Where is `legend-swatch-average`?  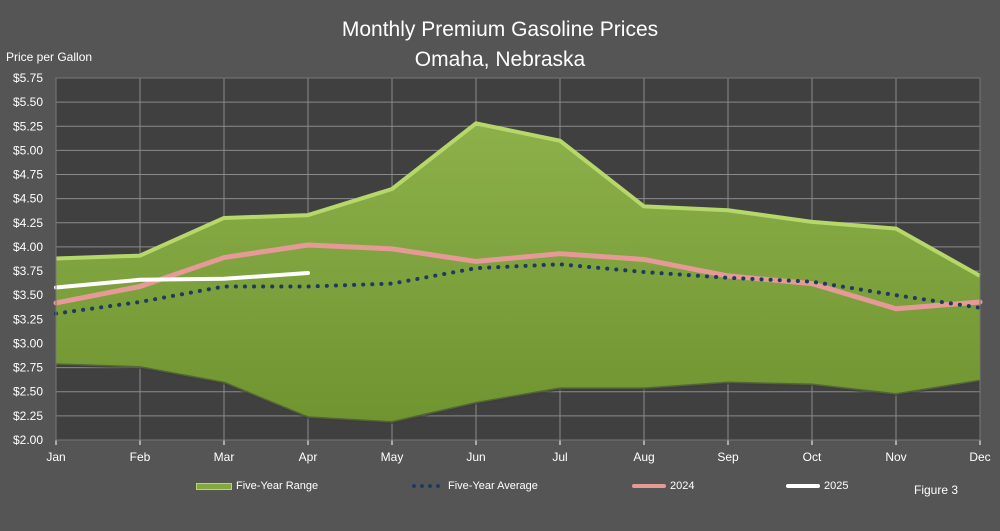
legend-swatch-average is located at coordinates (427, 486).